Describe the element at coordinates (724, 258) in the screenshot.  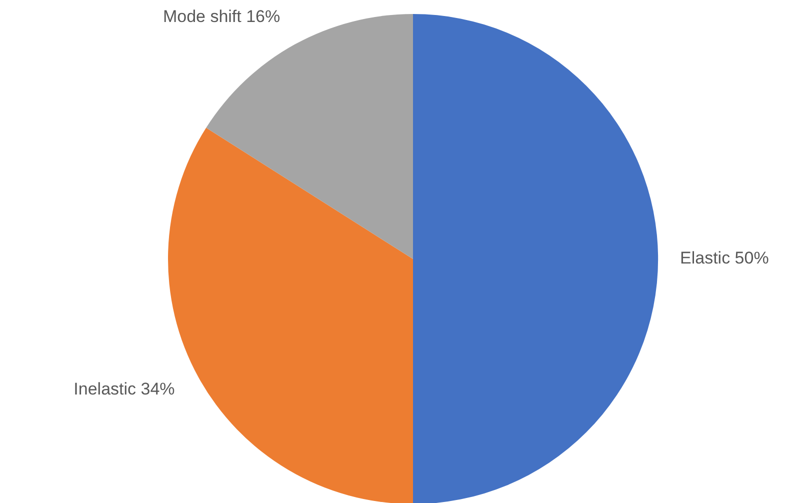
I see `slice-label: Elastic 50%` at that location.